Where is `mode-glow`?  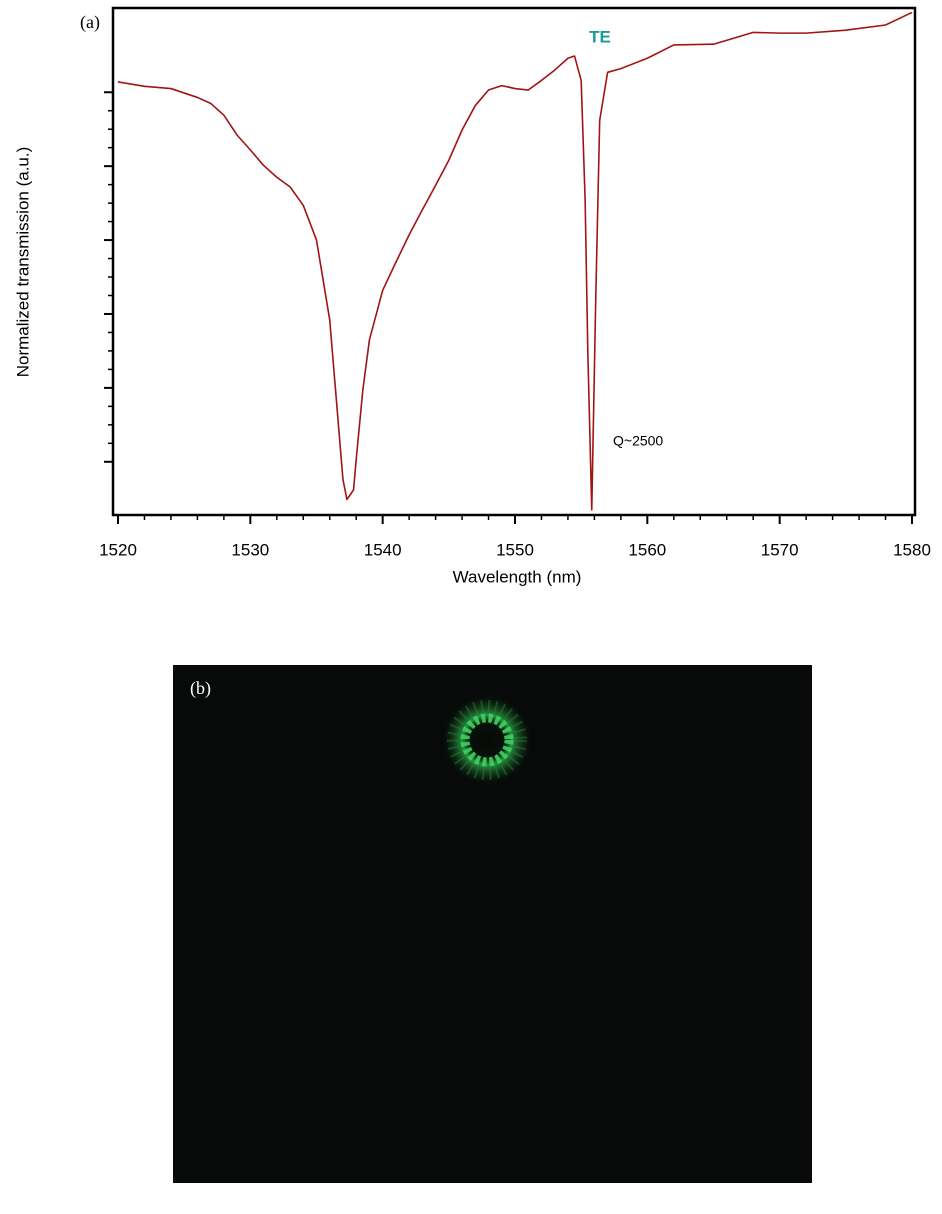 mode-glow is located at coordinates (487, 740).